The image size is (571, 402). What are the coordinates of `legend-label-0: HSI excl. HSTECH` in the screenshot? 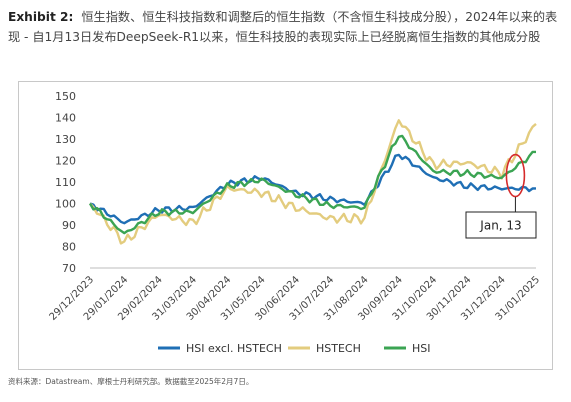 It's located at (234, 348).